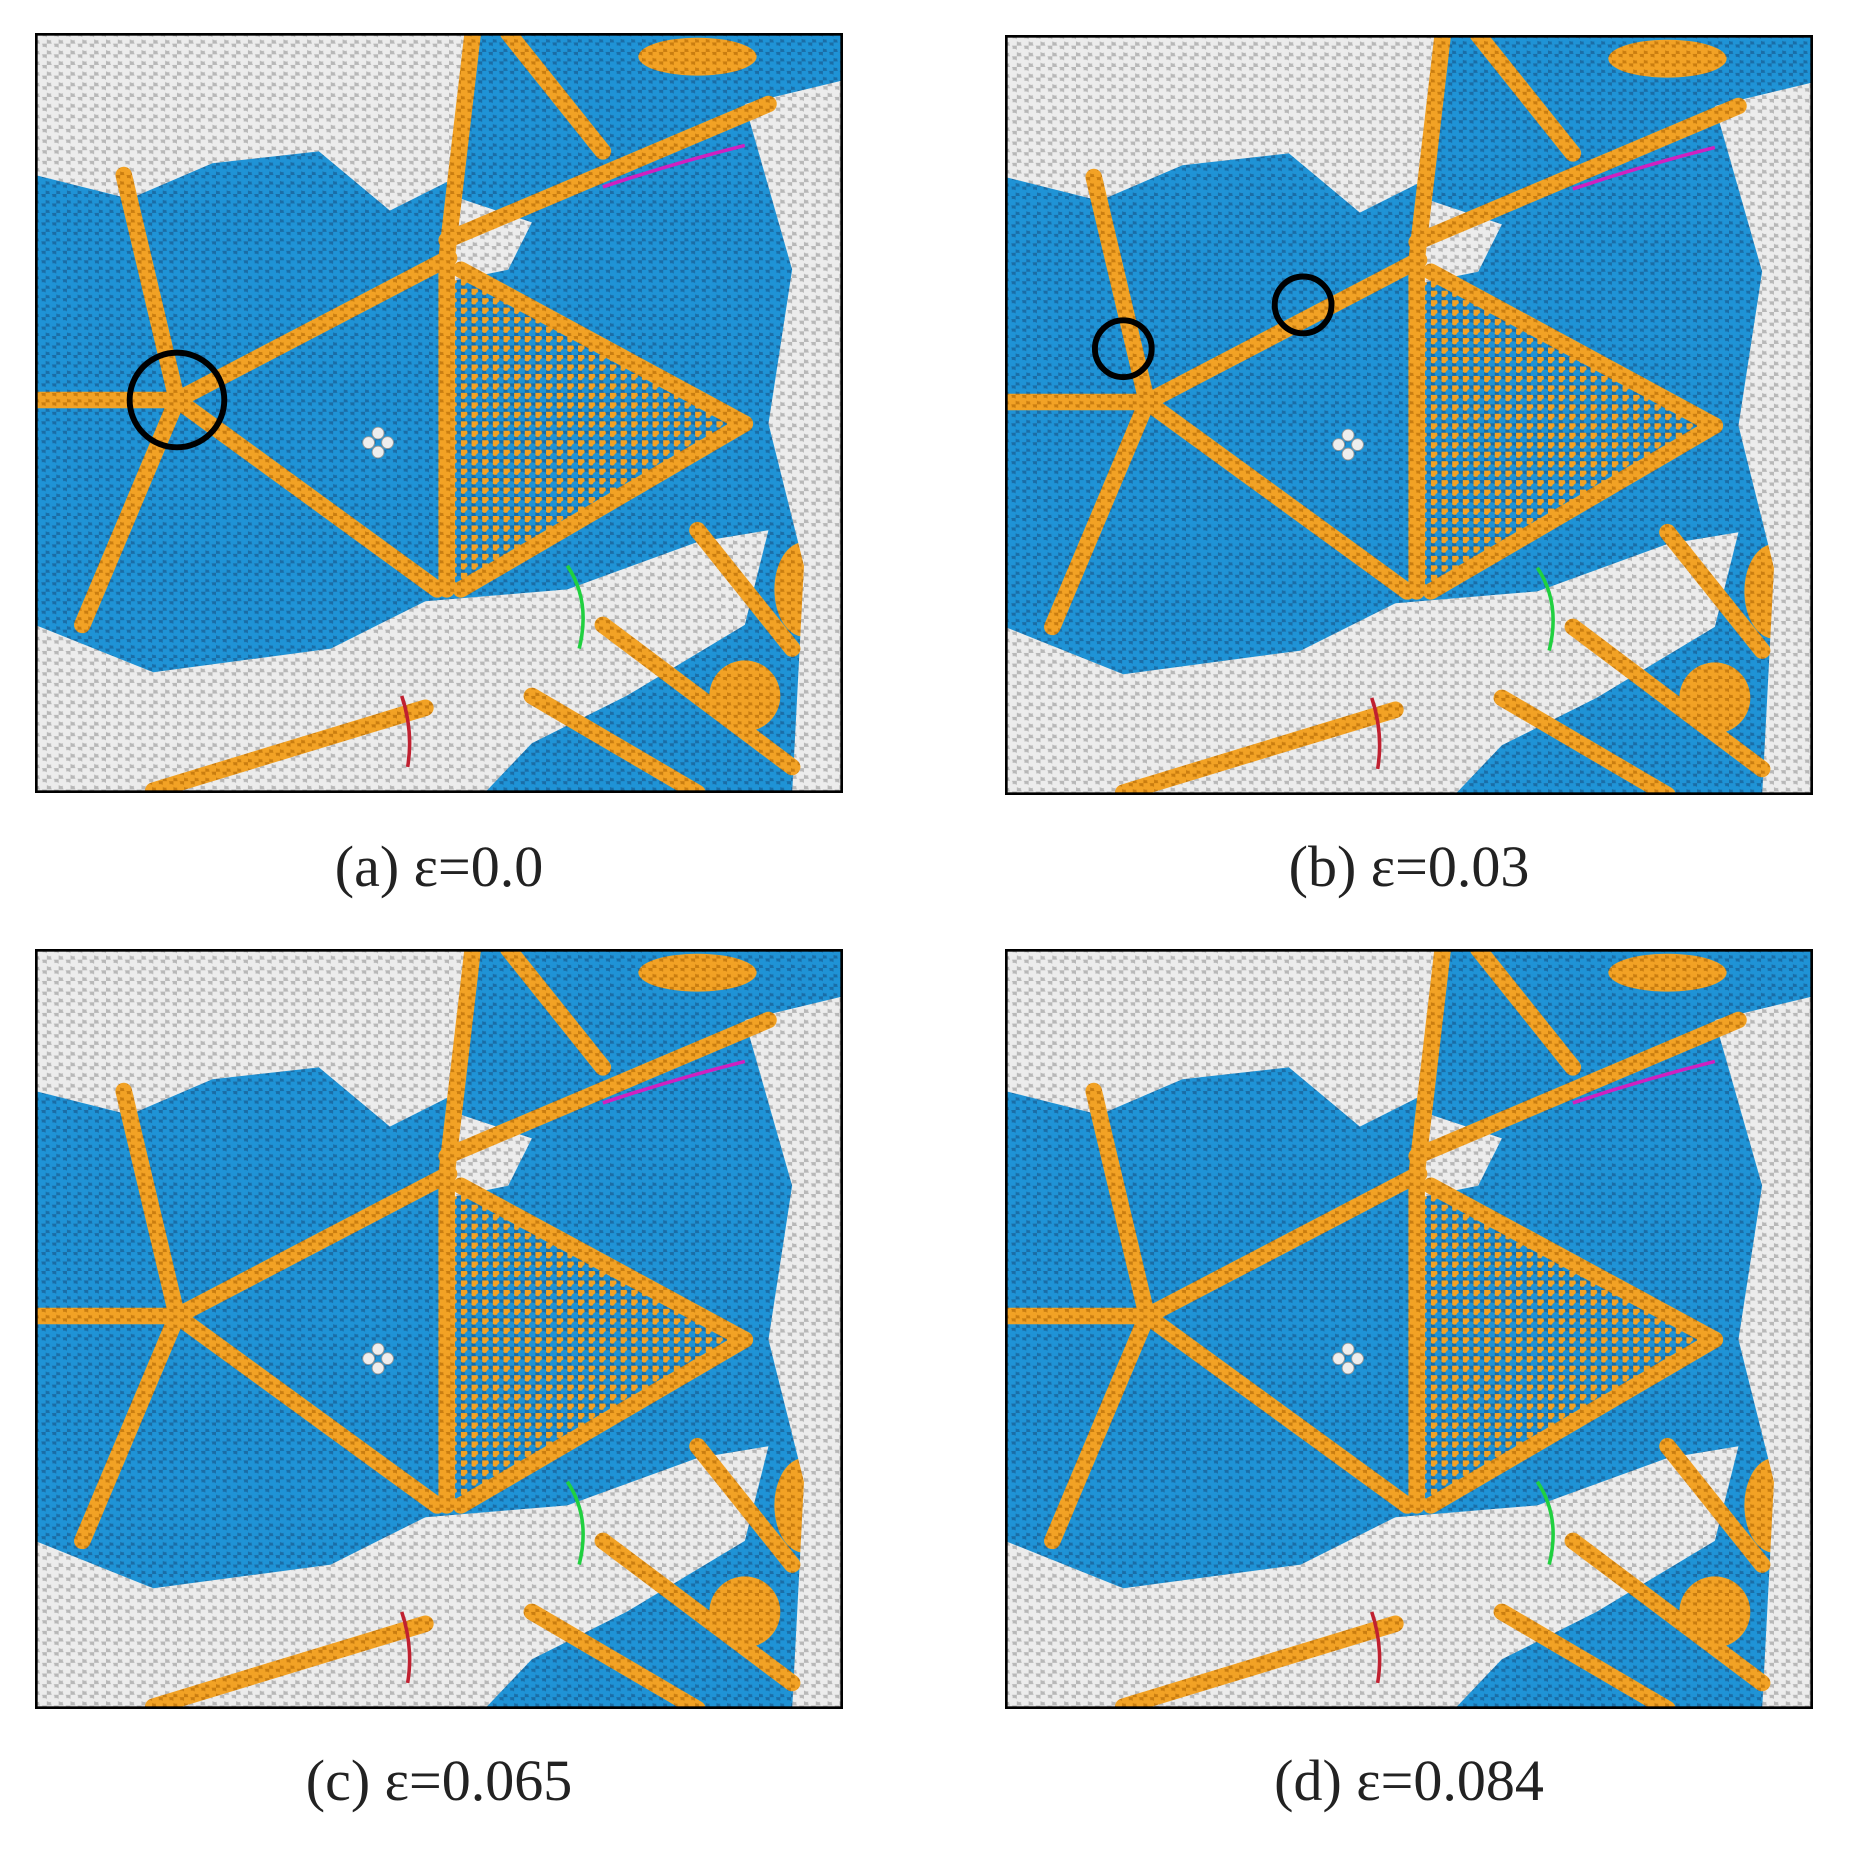 This screenshot has width=1855, height=1859. Describe the element at coordinates (439, 866) in the screenshot. I see `caption: (a) ε=0.0` at that location.